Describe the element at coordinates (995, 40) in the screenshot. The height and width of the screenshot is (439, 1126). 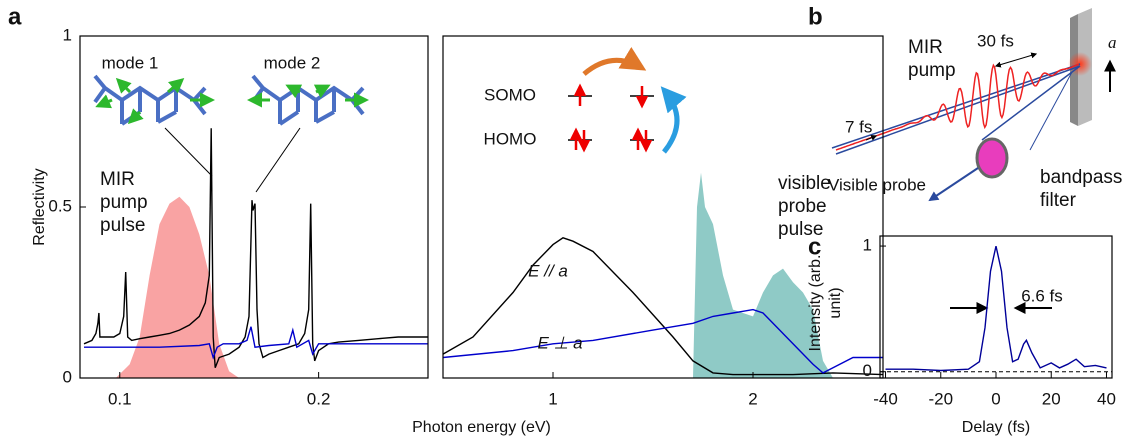
I see `duration-label: 30 fs` at that location.